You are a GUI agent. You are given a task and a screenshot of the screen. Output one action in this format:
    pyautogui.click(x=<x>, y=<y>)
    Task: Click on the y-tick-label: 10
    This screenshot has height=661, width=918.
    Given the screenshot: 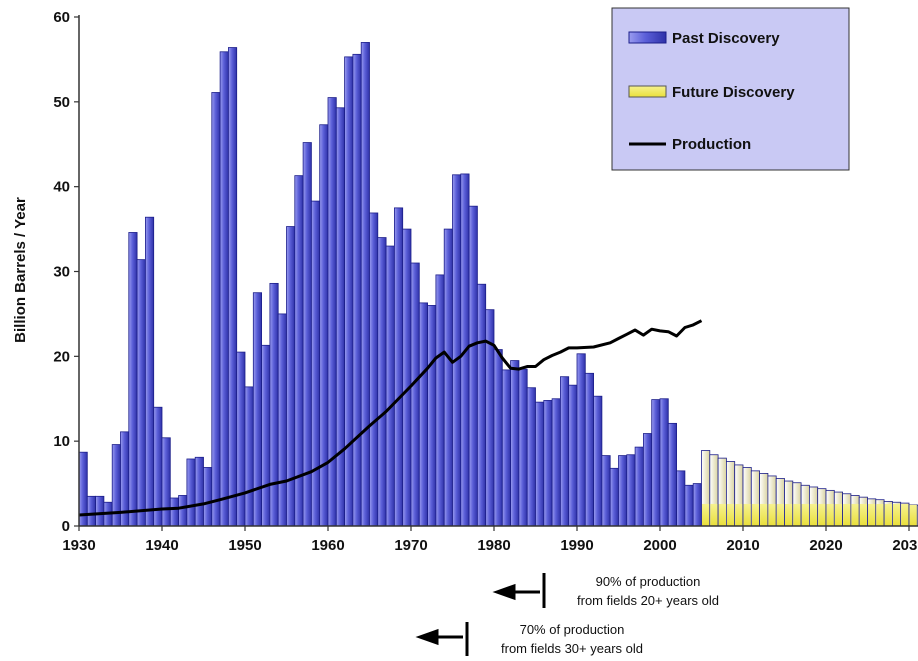 What is the action you would take?
    pyautogui.click(x=61, y=441)
    